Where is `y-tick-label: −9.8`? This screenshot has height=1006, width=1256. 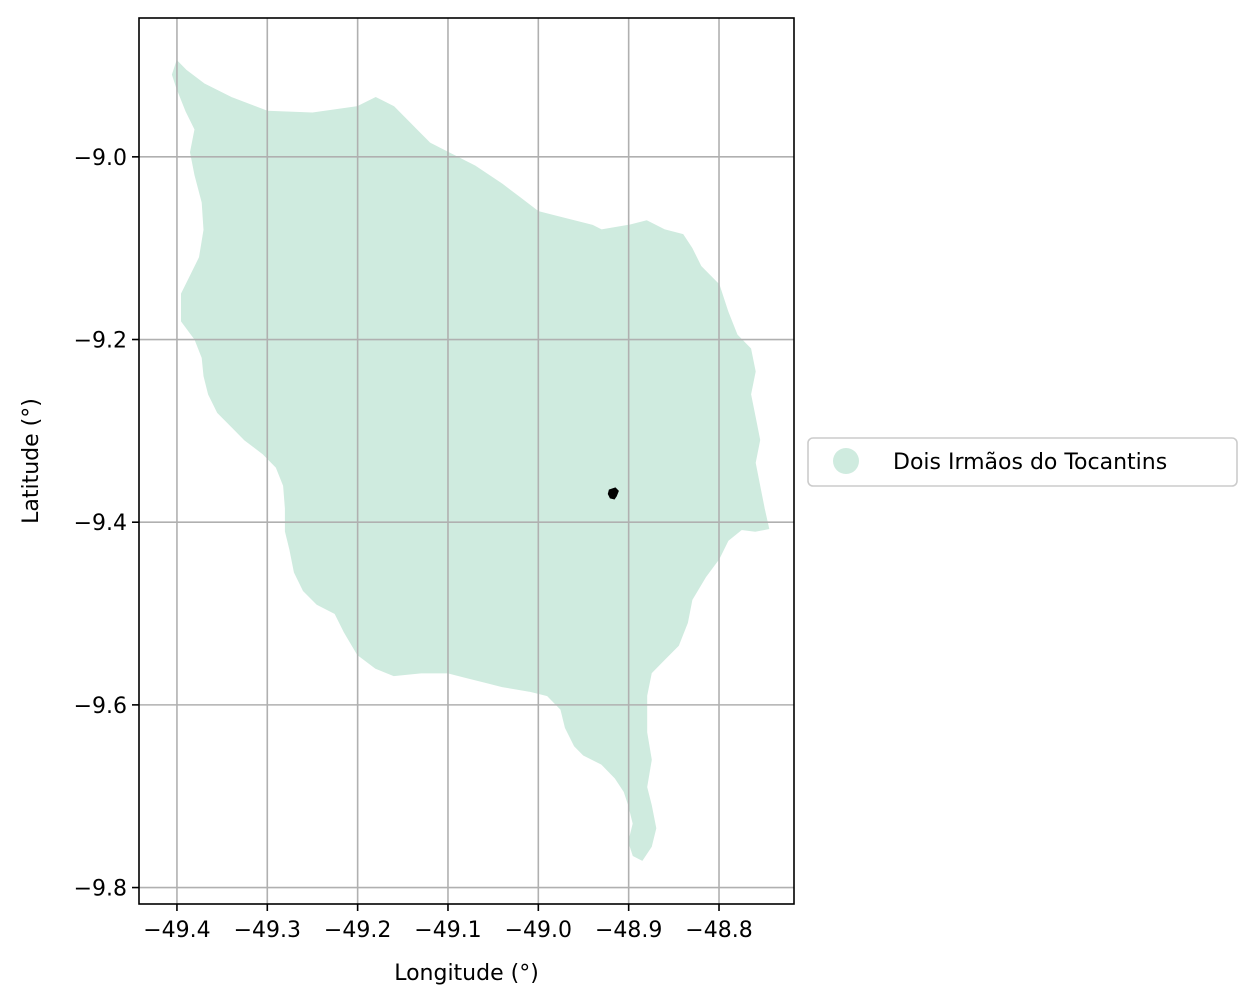
y-tick-label: −9.8 is located at coordinates (100, 889).